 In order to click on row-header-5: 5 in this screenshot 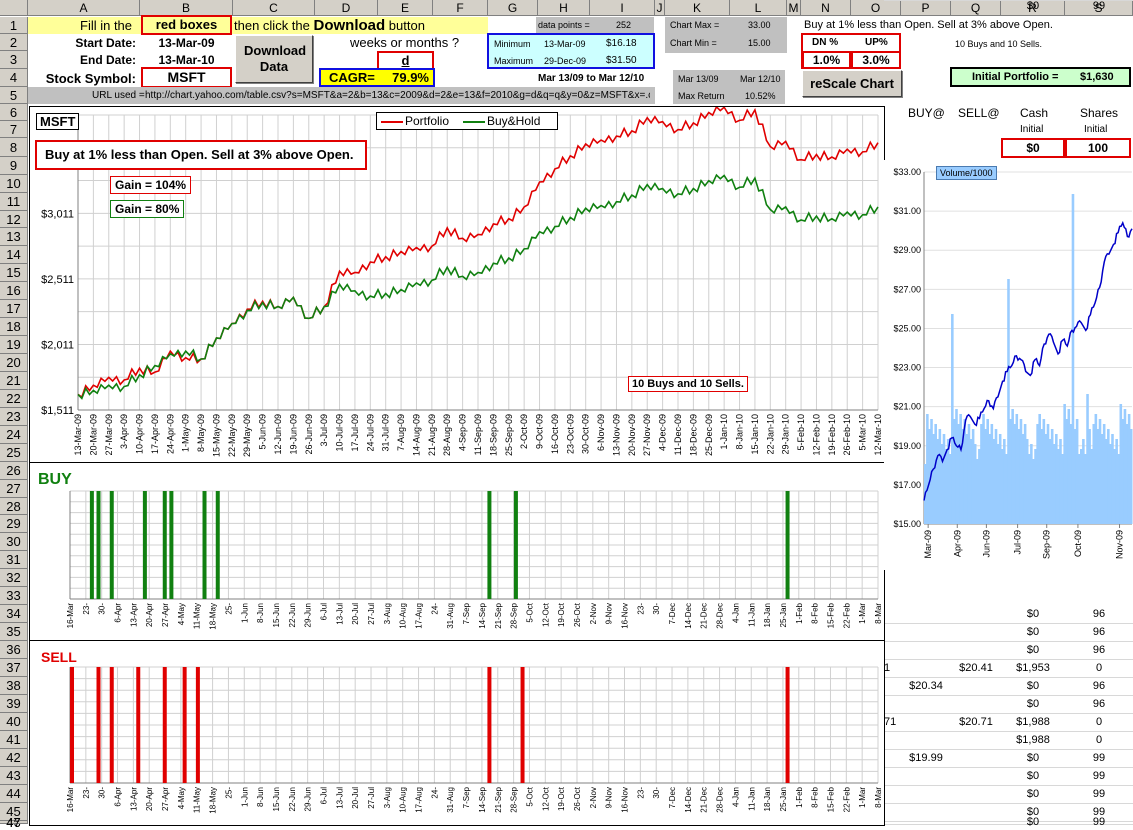, I will do `click(14, 95)`.